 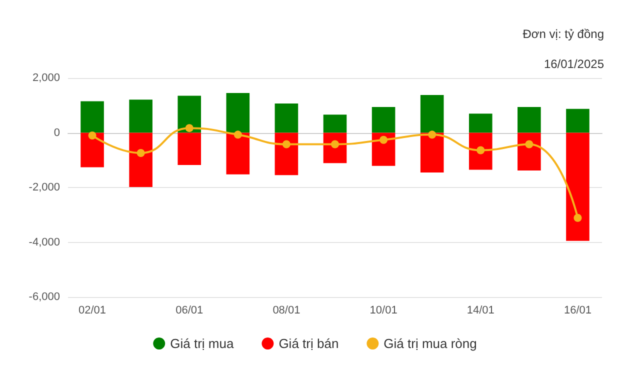 What do you see at coordinates (46, 78) in the screenshot?
I see `y-tick-label: 2,000` at bounding box center [46, 78].